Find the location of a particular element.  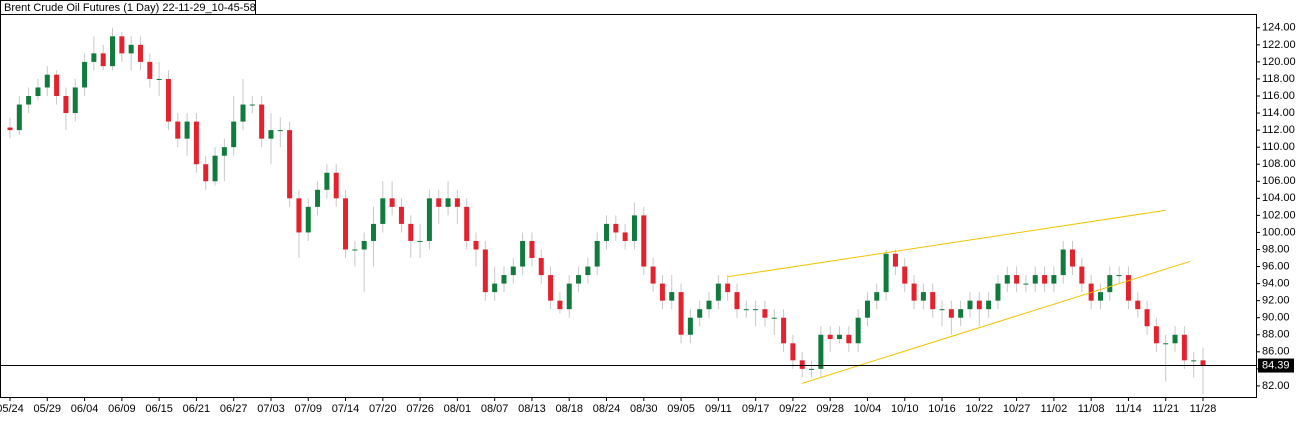

y-tick-label: 92.00 is located at coordinates (1276, 301).